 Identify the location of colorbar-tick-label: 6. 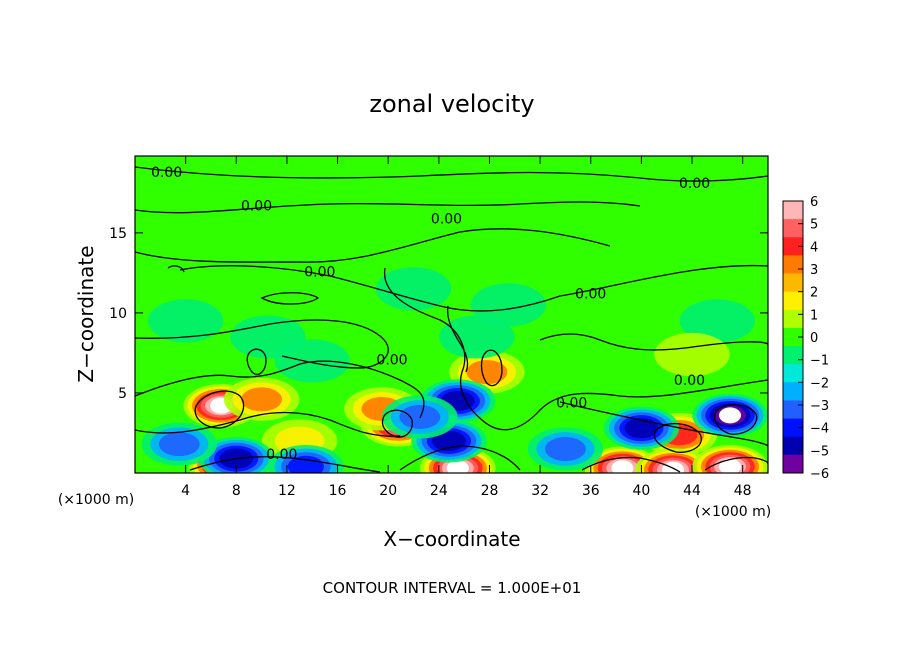
(814, 202).